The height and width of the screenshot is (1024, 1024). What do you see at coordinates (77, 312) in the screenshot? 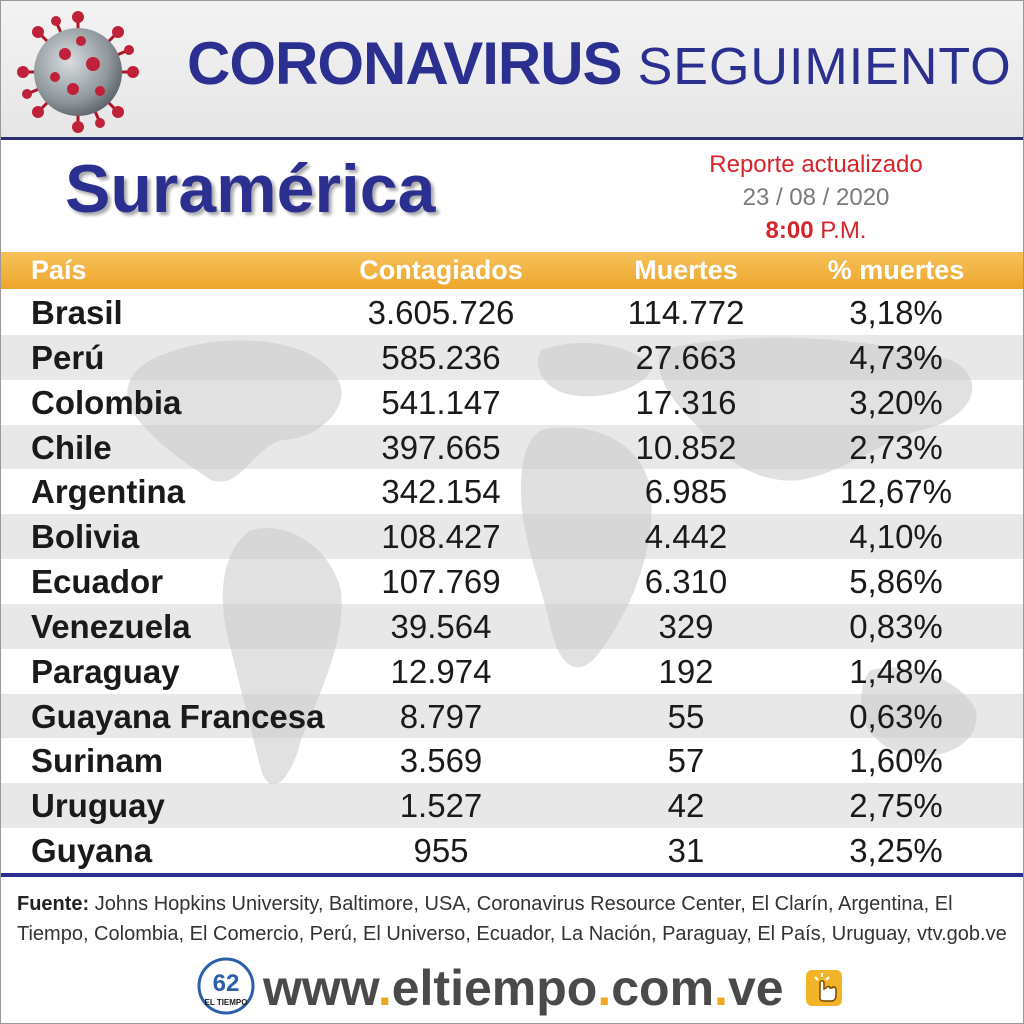
I see `cell-country: Brasil` at bounding box center [77, 312].